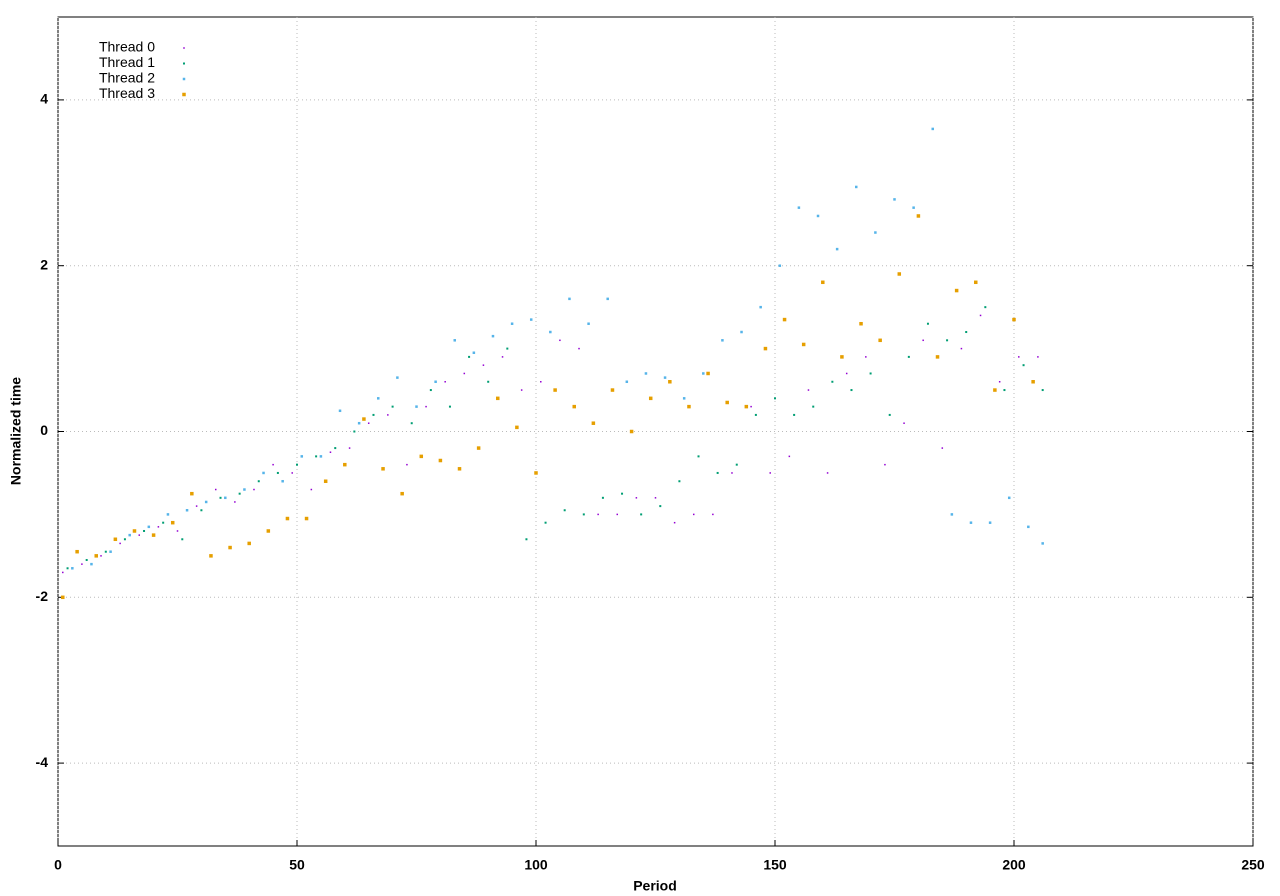  What do you see at coordinates (42, 596) in the screenshot?
I see `y-tick-label: -2` at bounding box center [42, 596].